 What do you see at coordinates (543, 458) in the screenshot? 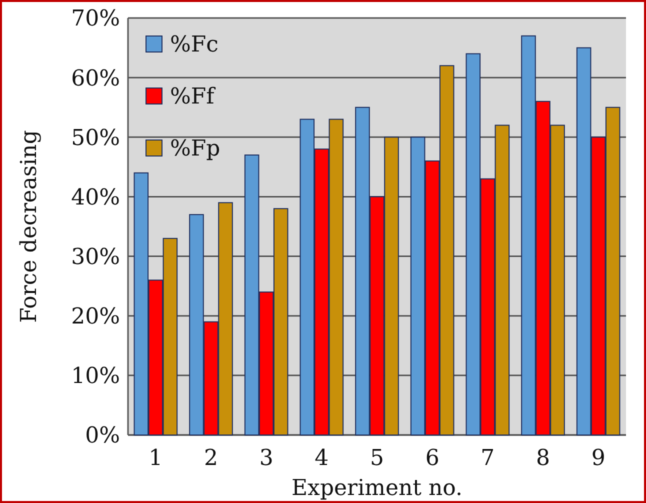
I see `x-tick-label: 8` at bounding box center [543, 458].